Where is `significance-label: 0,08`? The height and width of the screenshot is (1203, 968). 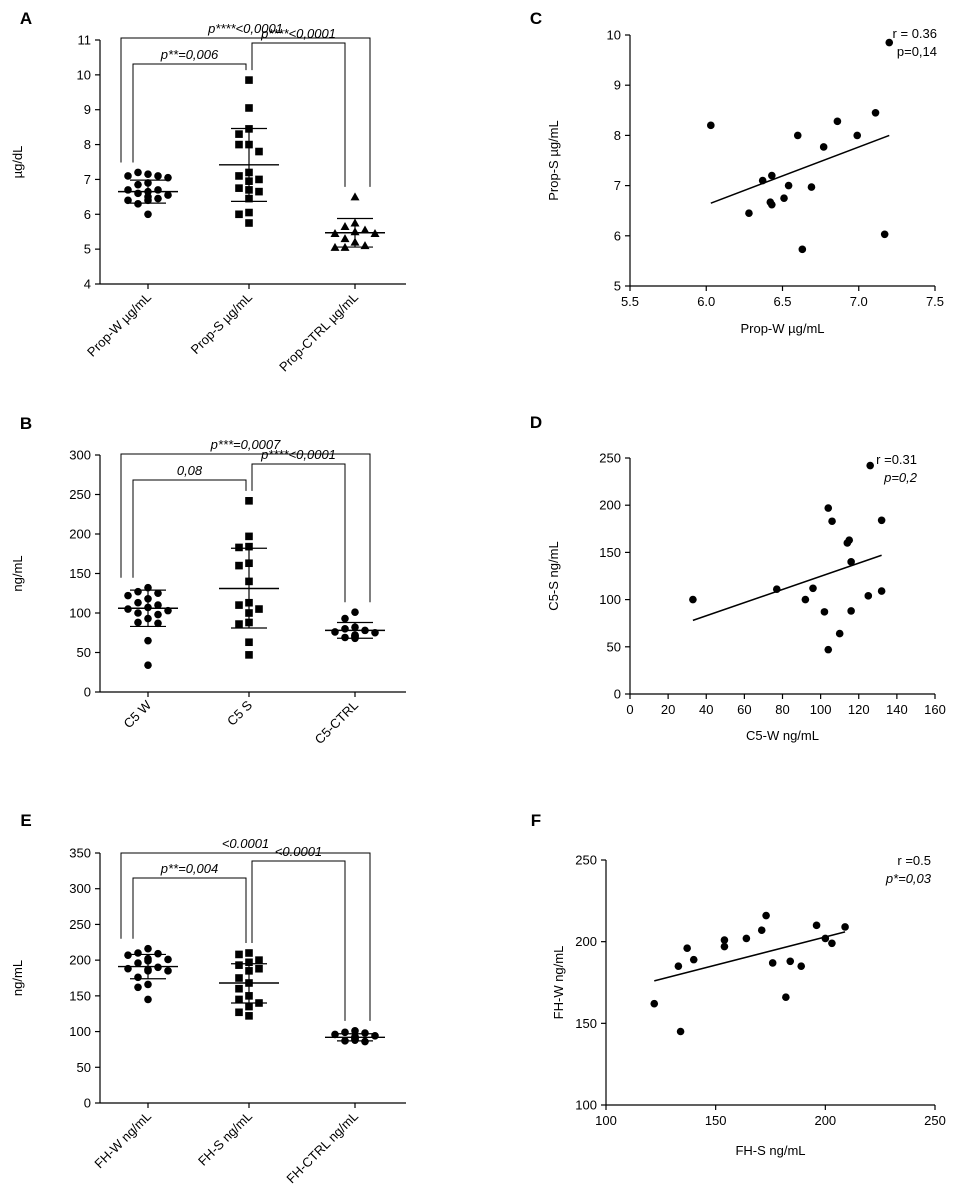 significance-label: 0,08 is located at coordinates (190, 470).